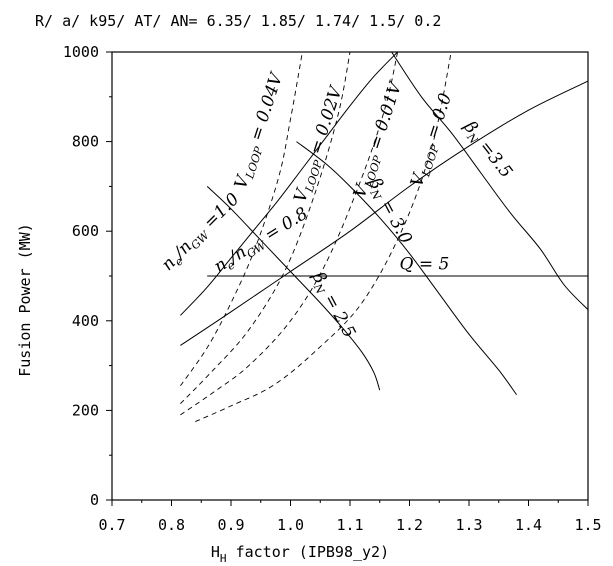  Describe the element at coordinates (385, 117) in the screenshot. I see `label-part: = 0.01V` at that location.